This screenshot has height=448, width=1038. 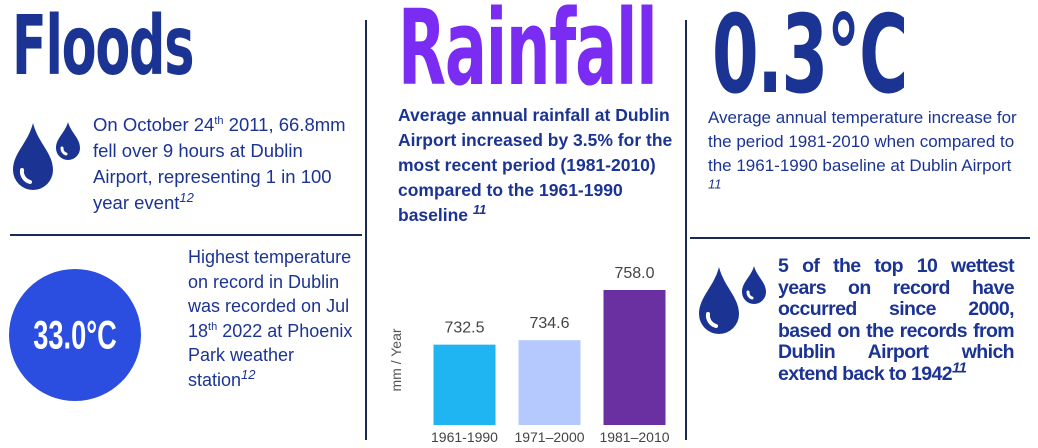 I want to click on x-tick-label: 1971–2000, so click(x=549, y=437).